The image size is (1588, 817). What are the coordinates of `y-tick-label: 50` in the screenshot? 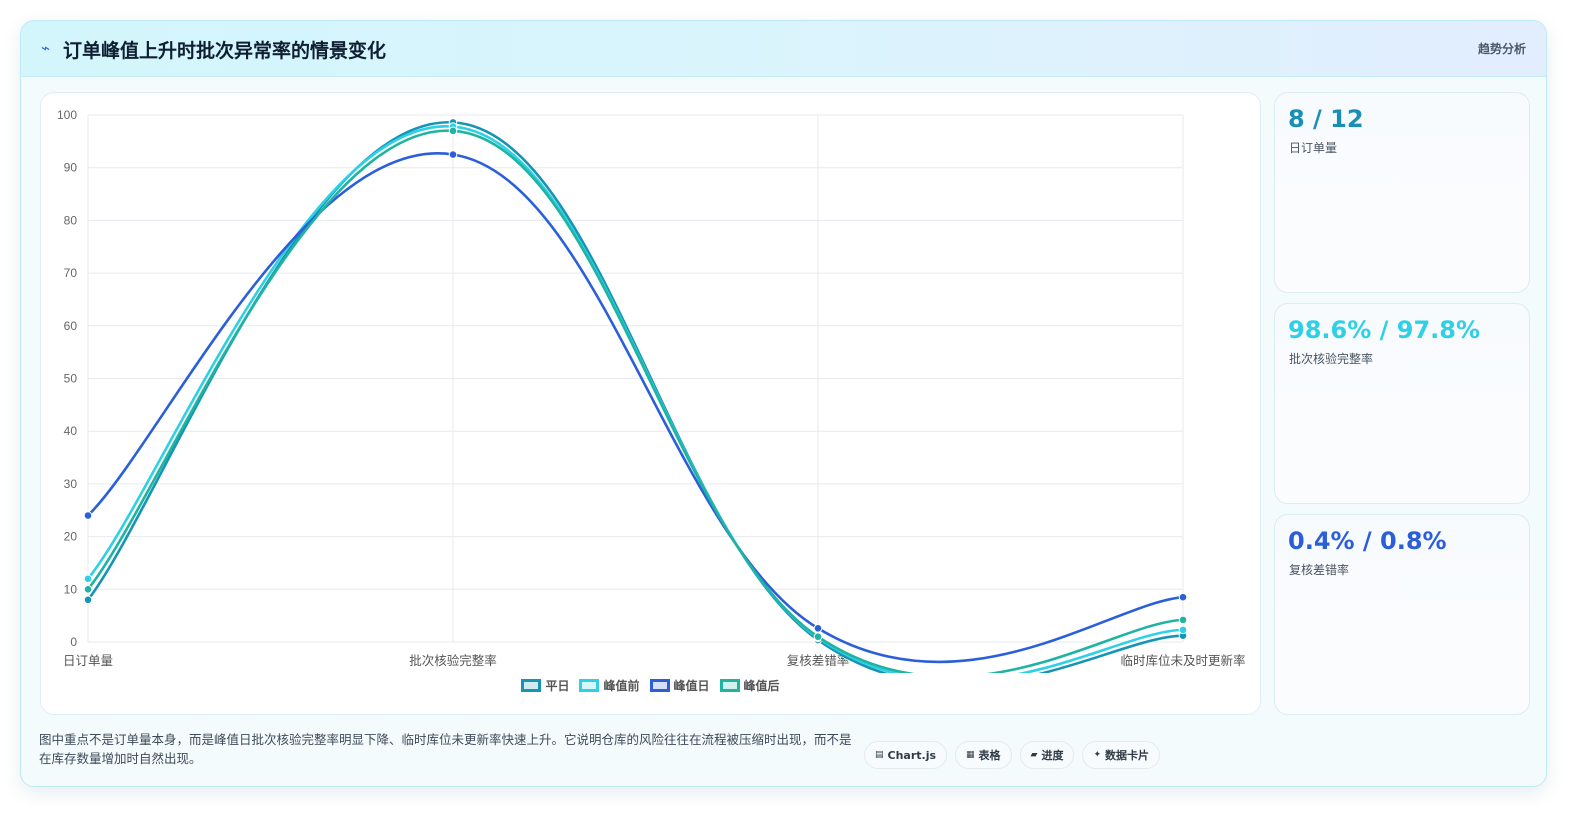 It's located at (71, 379).